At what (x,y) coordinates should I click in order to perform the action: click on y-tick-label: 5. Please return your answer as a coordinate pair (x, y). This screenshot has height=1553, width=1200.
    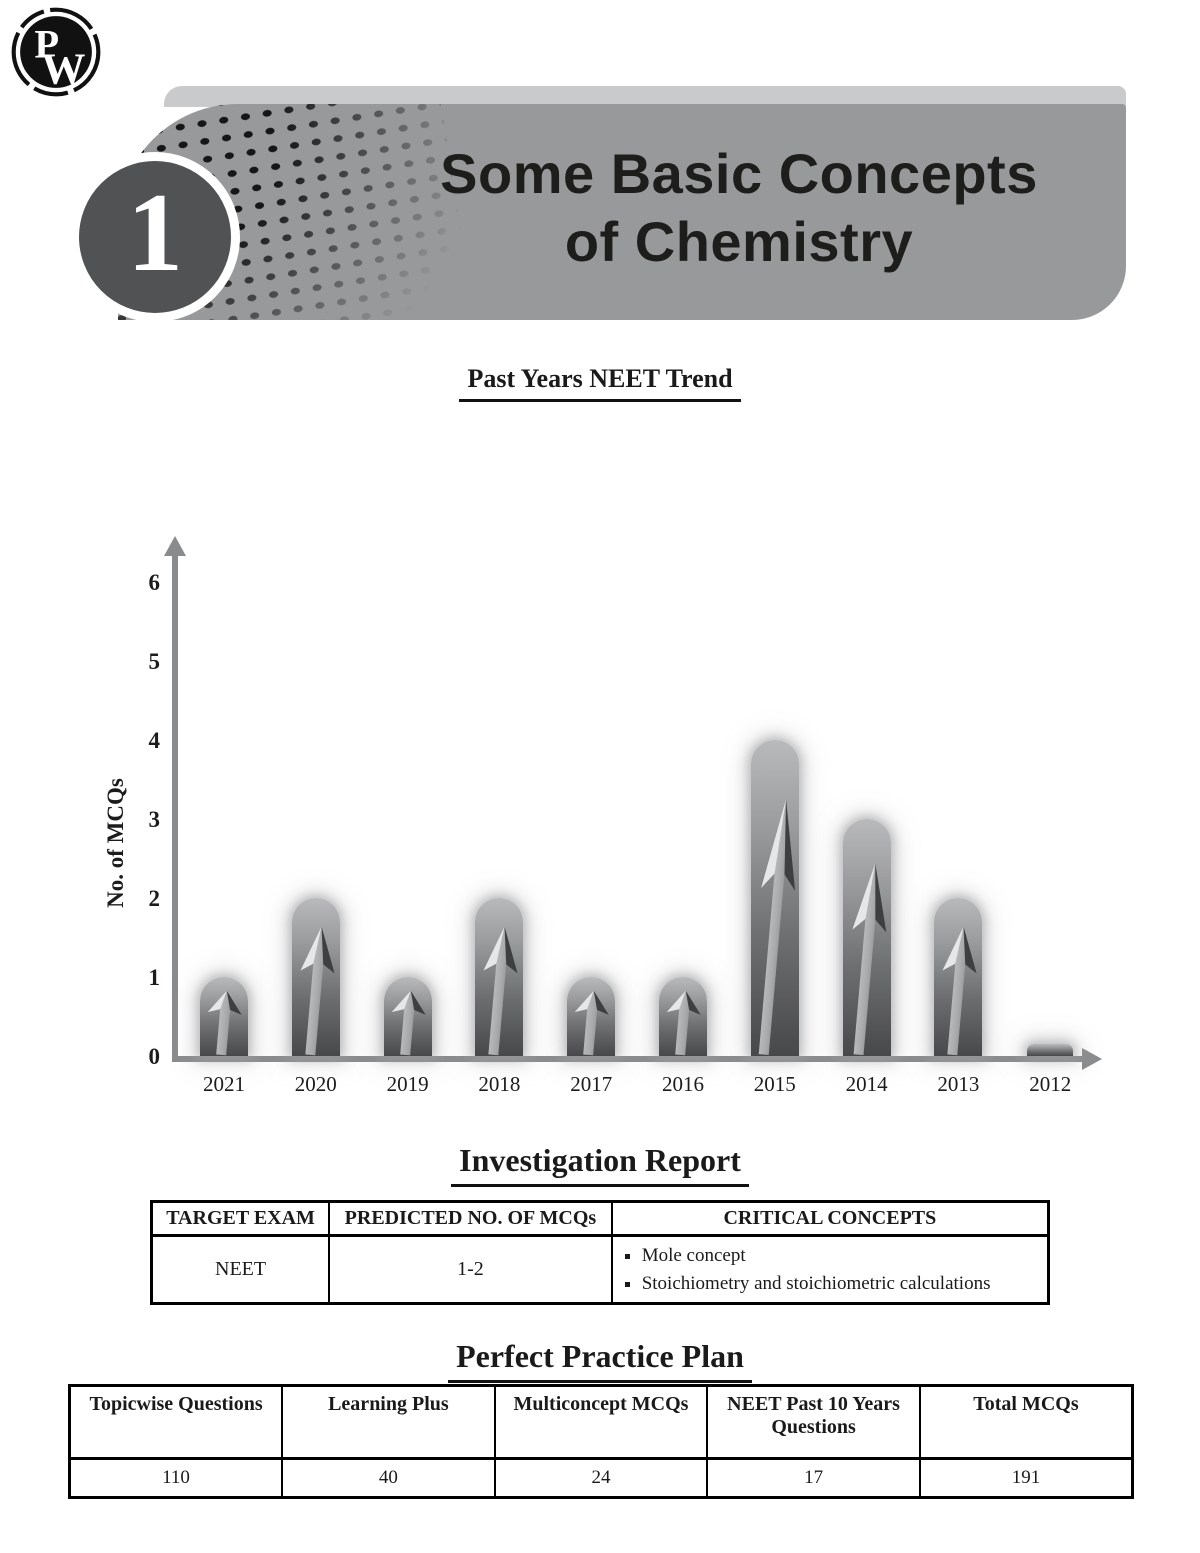
    Looking at the image, I should click on (154, 661).